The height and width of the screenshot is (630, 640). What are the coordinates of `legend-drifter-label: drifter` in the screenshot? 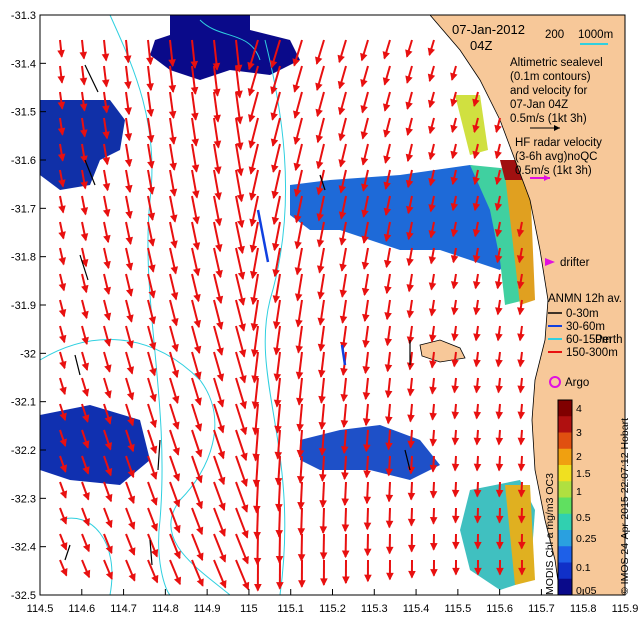 It's located at (575, 263).